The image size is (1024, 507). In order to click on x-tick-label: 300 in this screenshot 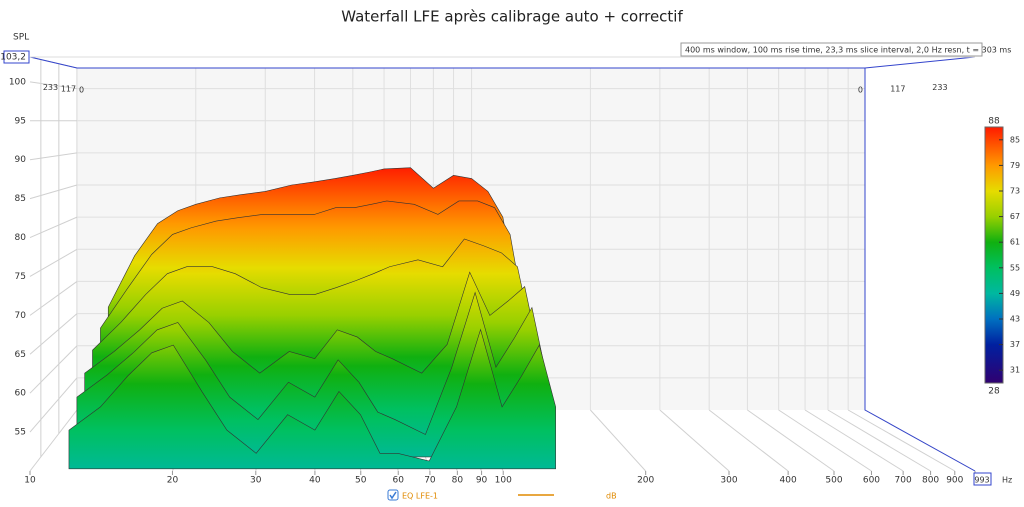, I will do `click(728, 481)`.